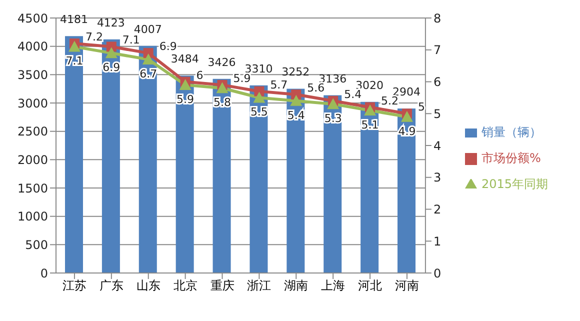 This screenshot has width=580, height=321. Describe the element at coordinates (333, 285) in the screenshot. I see `x-tick-label: 上海` at that location.